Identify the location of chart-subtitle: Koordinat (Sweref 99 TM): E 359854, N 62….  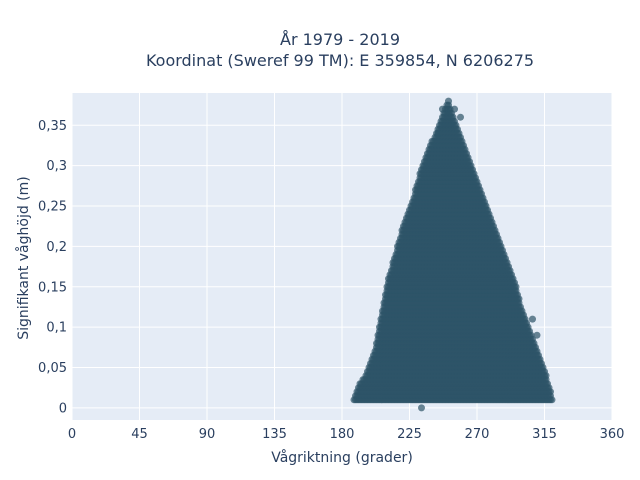
(340, 60).